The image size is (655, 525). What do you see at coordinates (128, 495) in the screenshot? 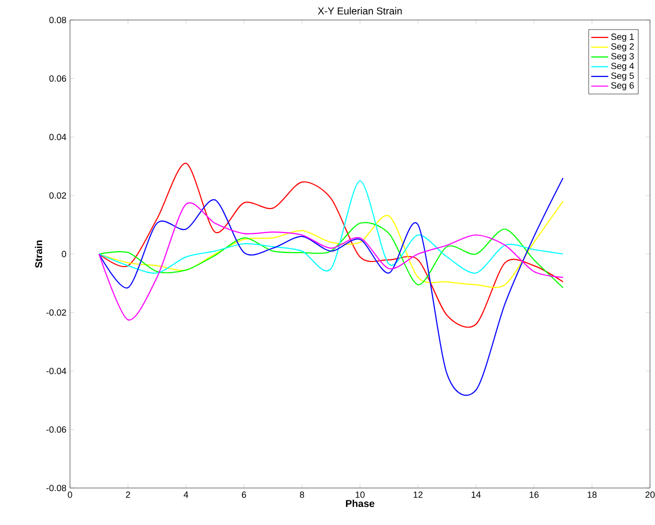
I see `x-tick-label: 2` at bounding box center [128, 495].